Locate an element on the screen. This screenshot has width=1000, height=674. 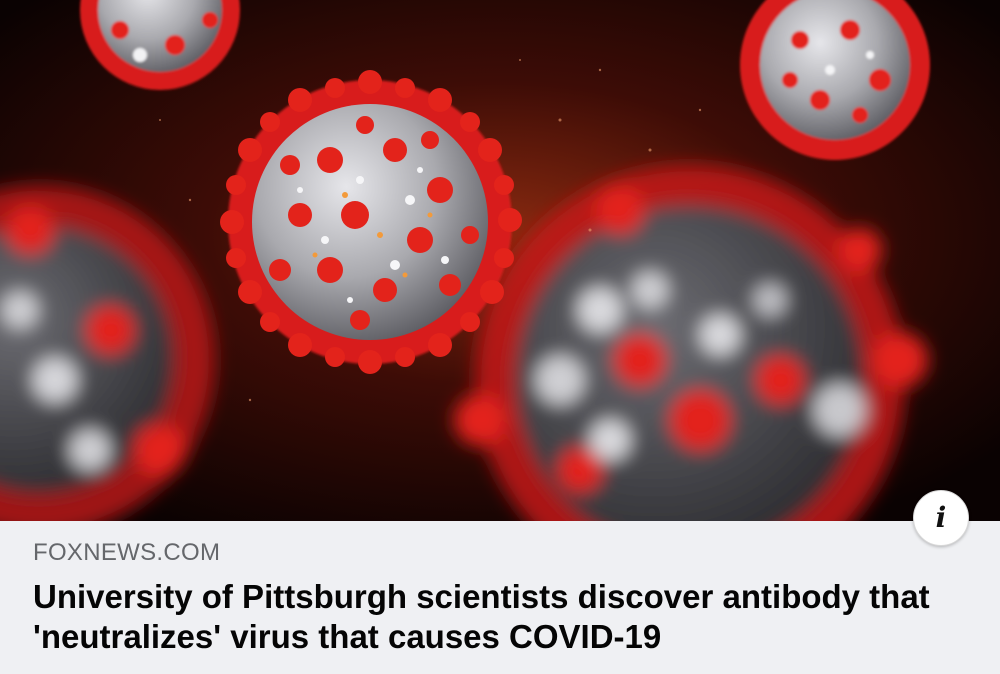
info-icon: i is located at coordinates (941, 517).